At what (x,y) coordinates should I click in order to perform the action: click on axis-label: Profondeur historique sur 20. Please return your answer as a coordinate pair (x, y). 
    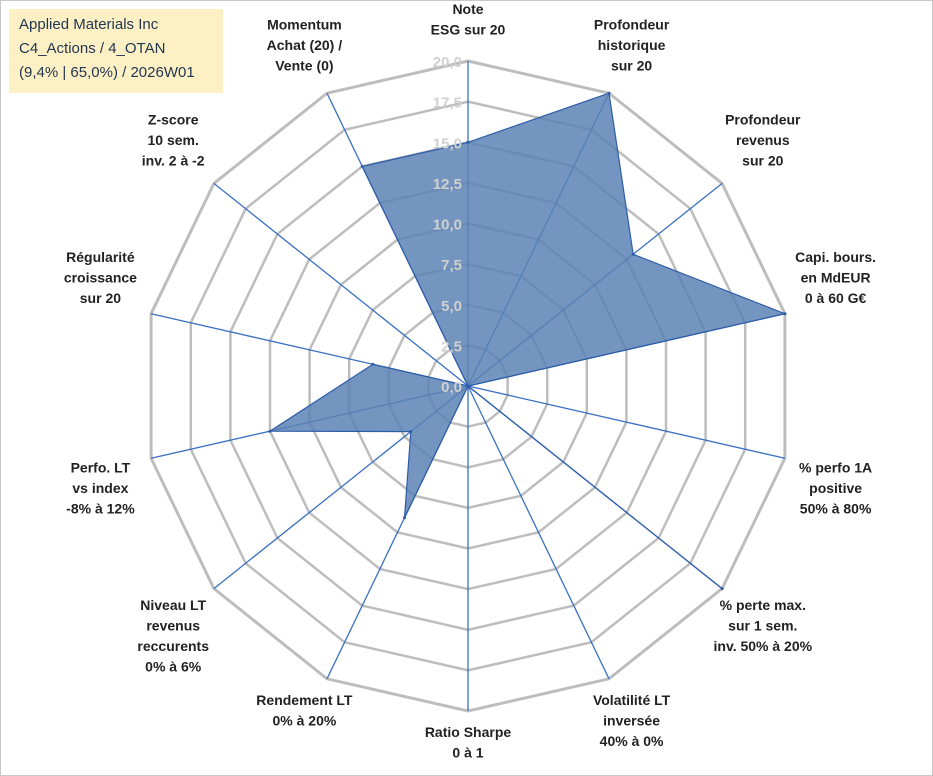
    Looking at the image, I should click on (632, 45).